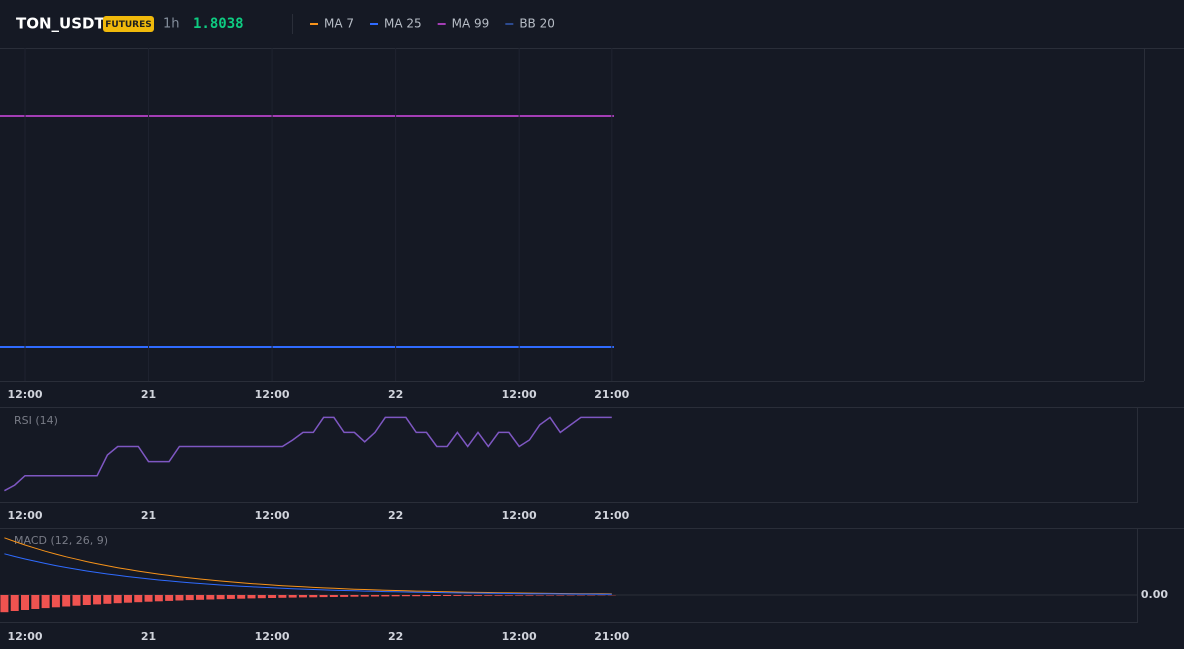  I want to click on panel-title: MACD (12, 26, 9), so click(61, 540).